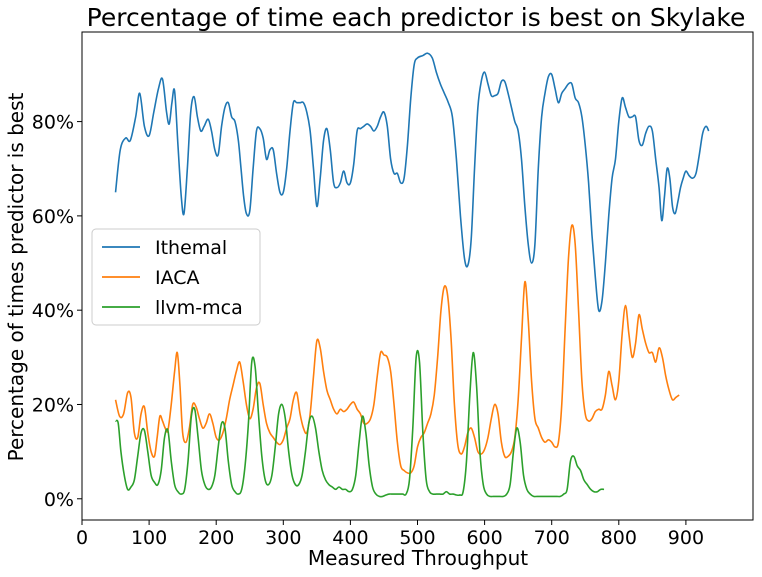 The height and width of the screenshot is (577, 762). What do you see at coordinates (216, 538) in the screenshot?
I see `x-tick-label: 200` at bounding box center [216, 538].